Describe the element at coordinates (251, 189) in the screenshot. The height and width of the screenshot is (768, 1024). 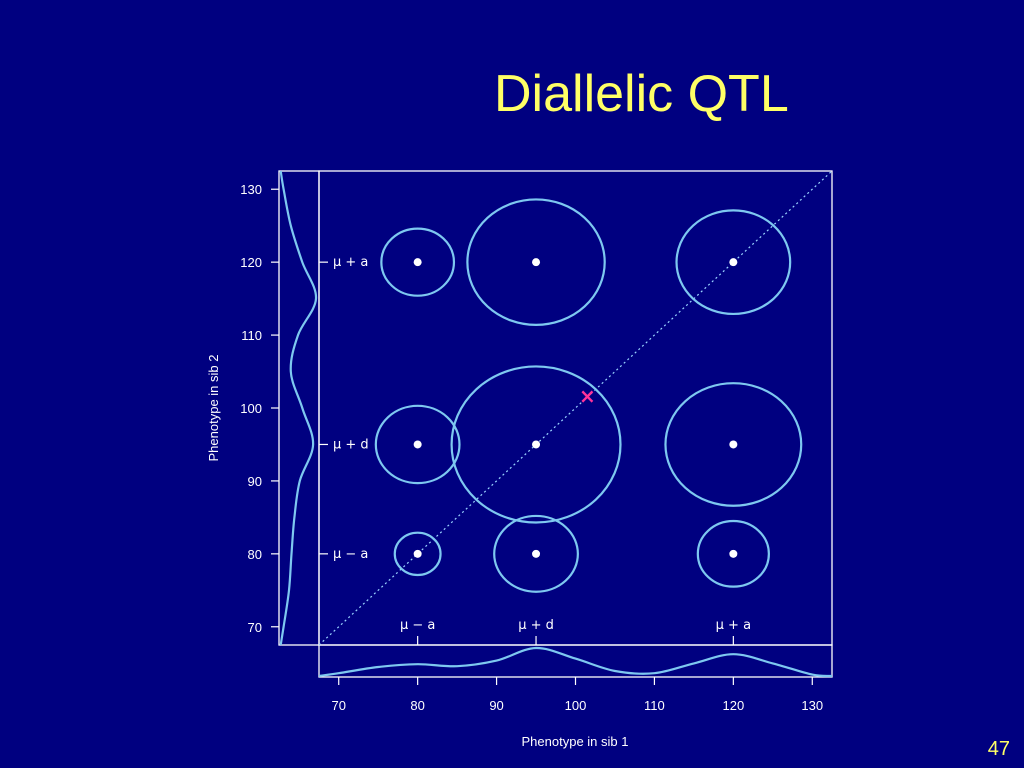
I see `y-tick-label-130: 130` at that location.